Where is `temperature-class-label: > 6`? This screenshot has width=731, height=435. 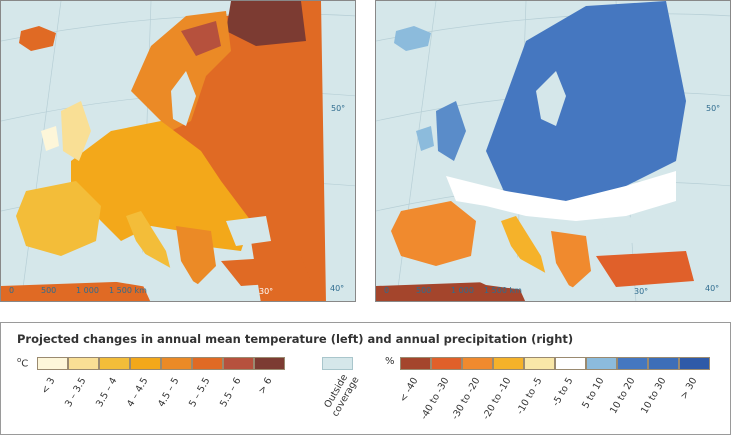
temperature-class-label: > 6 is located at coordinates (265, 386).